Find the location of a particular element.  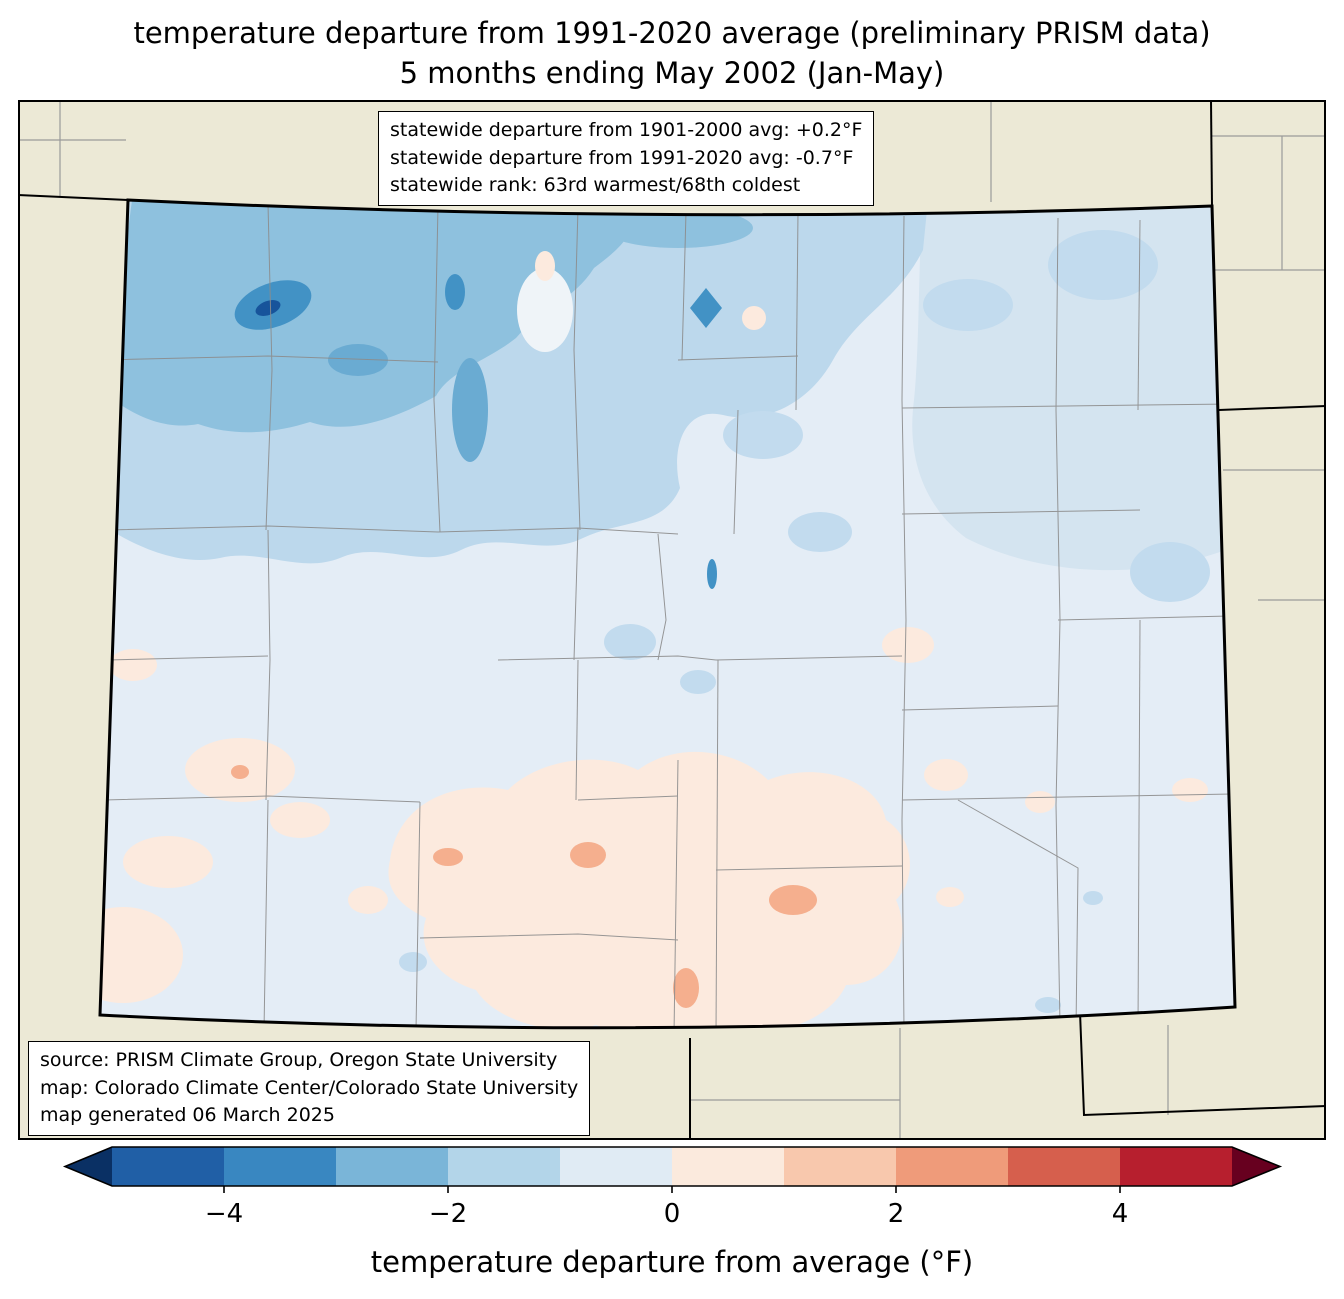

pale-spots is located at coordinates (545, 310).